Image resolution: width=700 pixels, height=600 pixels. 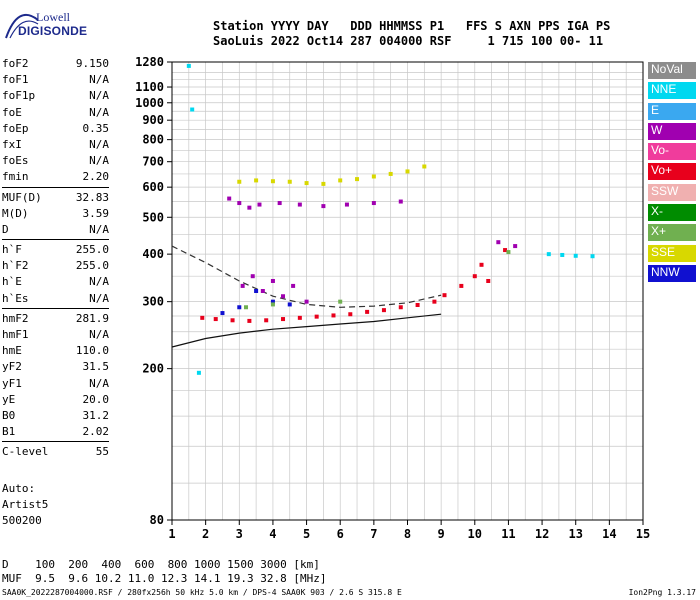 I want to click on x-tick-label: 7, so click(x=373, y=534).